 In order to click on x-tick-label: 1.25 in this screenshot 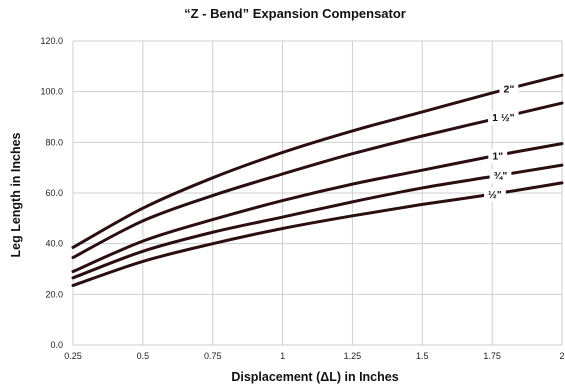, I will do `click(353, 356)`.